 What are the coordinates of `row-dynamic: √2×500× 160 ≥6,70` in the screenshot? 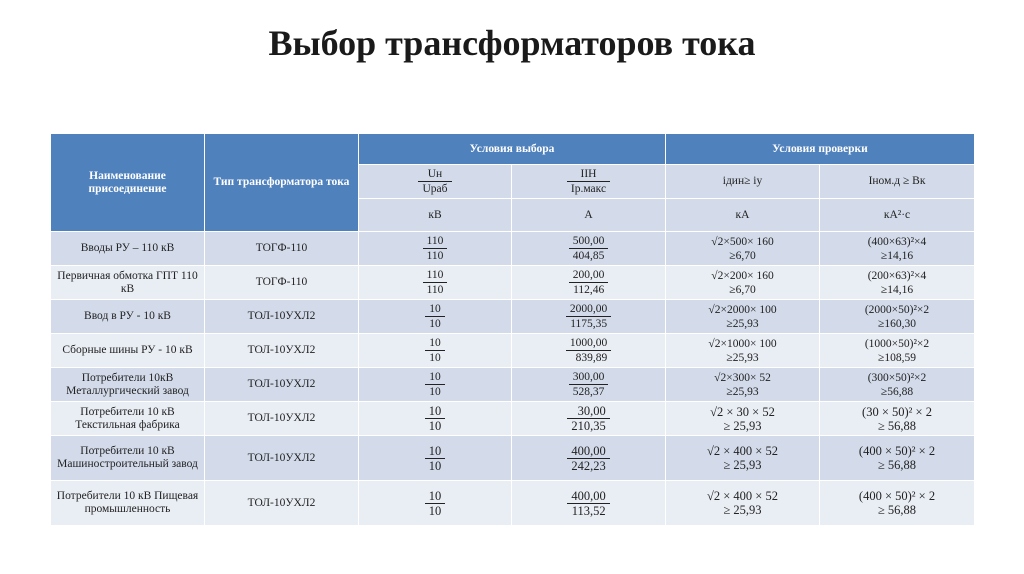 It's located at (742, 248).